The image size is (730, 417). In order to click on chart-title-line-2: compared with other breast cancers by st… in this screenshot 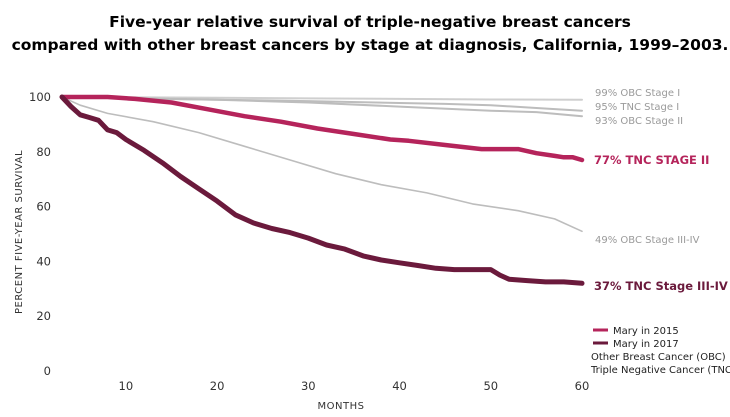, I will do `click(370, 45)`.